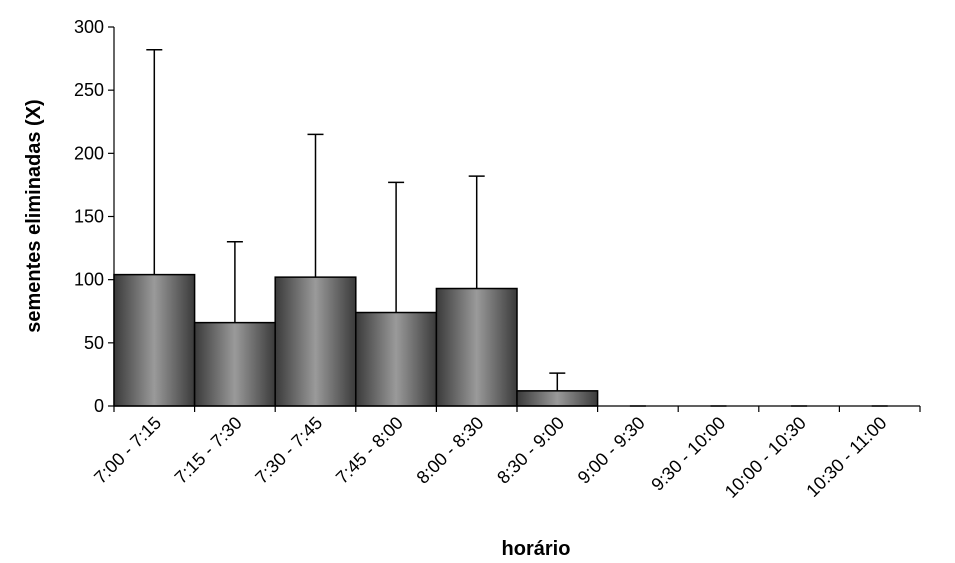  What do you see at coordinates (846, 457) in the screenshot?
I see `x-tick-label: 10:30 - 11:00` at bounding box center [846, 457].